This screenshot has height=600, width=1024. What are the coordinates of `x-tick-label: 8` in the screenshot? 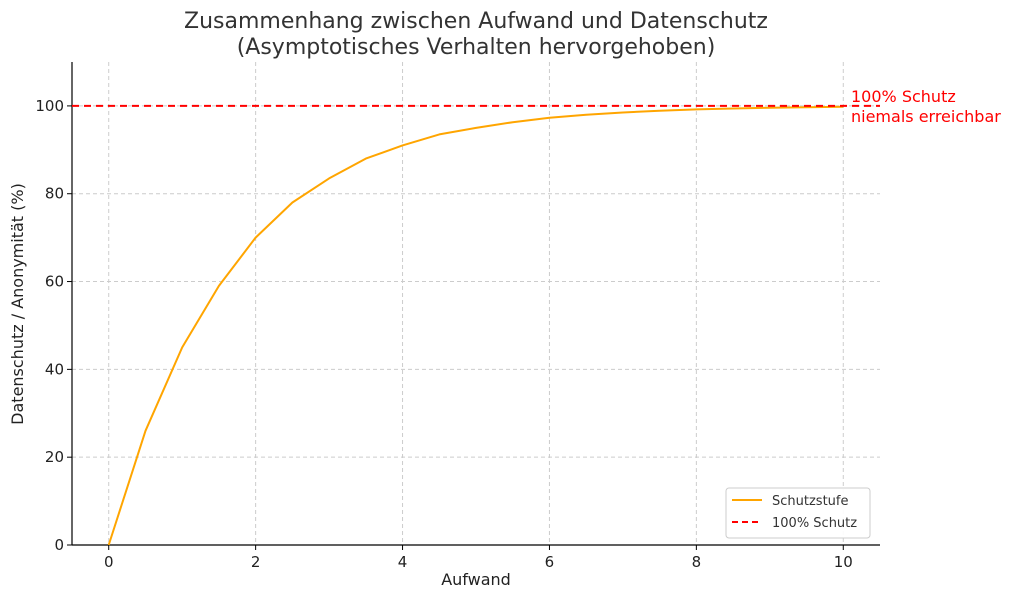 It's located at (697, 562).